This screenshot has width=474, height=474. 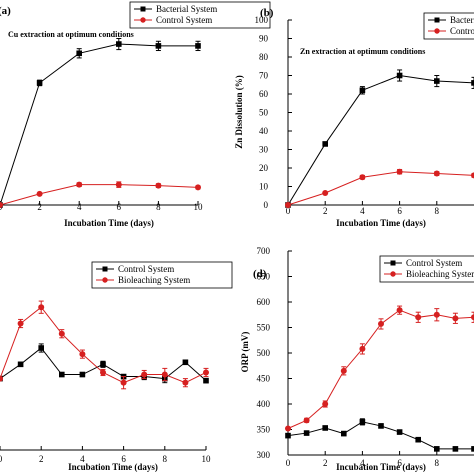 I want to click on legend-box, so click(x=448, y=26).